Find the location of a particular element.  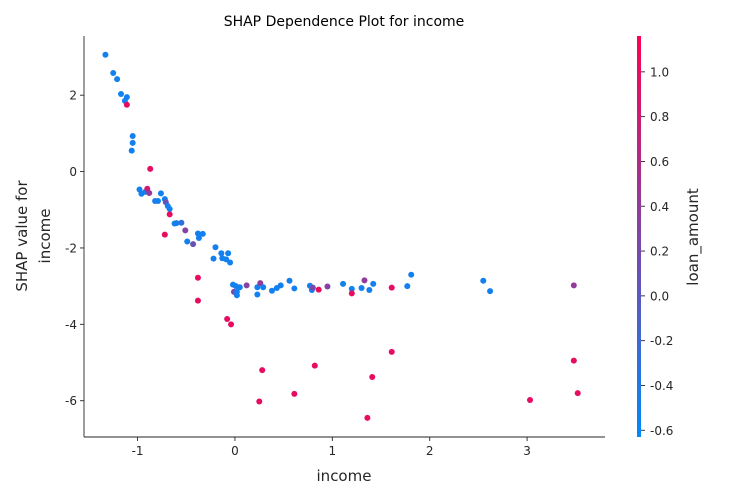

y-axis-ticks: 2 0 -2 -4 -6 is located at coordinates (74, 248).